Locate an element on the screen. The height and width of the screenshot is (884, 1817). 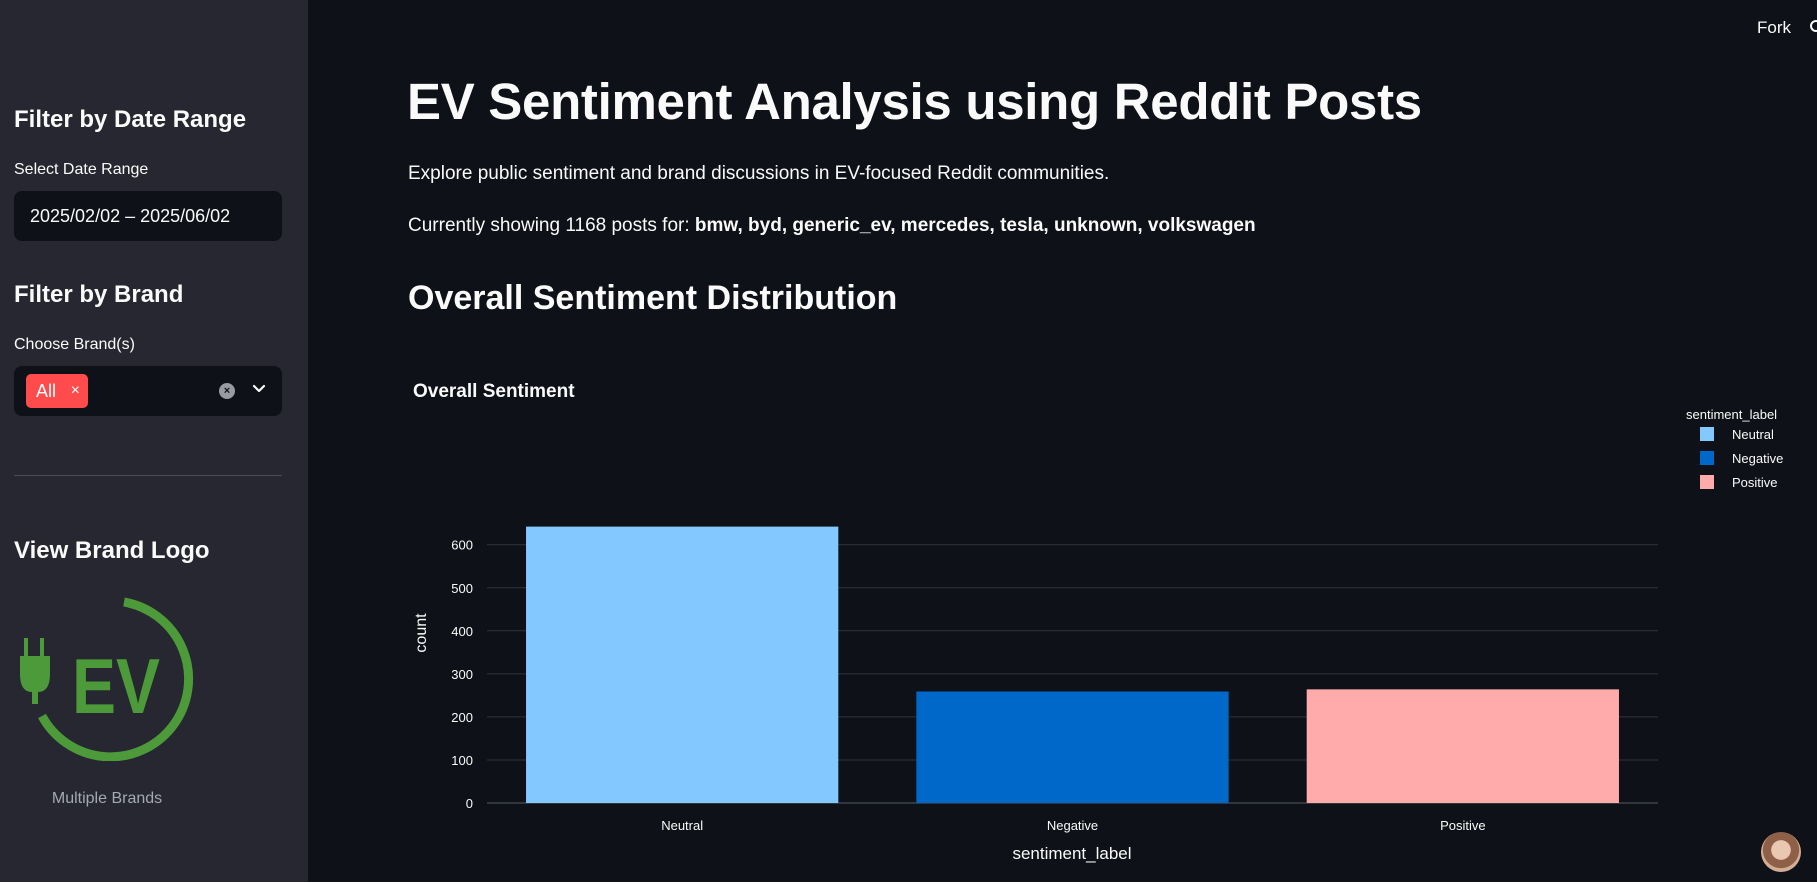
bar-positive is located at coordinates (1462, 746).